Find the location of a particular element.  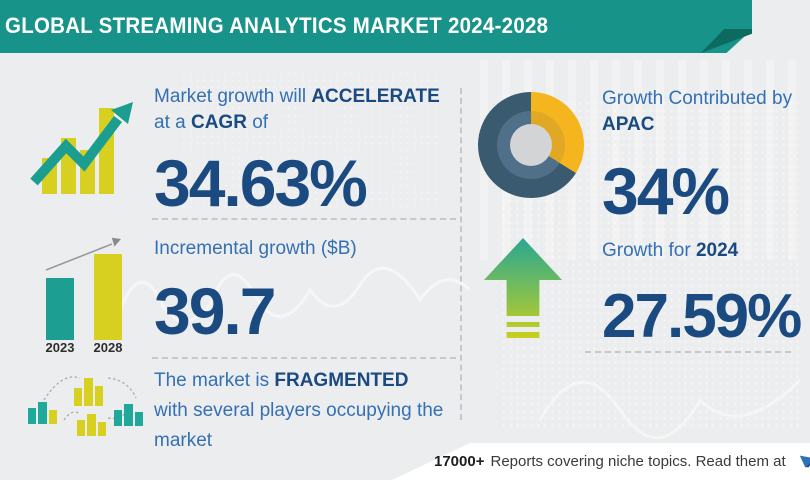

apac-donut-inner-ring is located at coordinates (531, 145).